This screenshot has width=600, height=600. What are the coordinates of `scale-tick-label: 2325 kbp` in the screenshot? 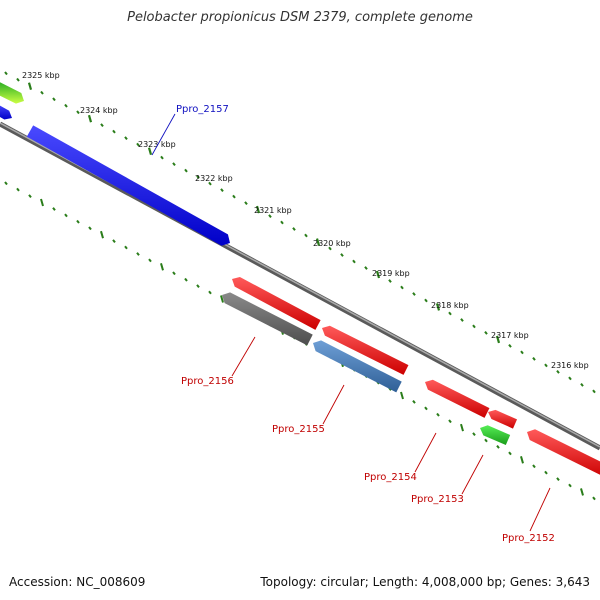 It's located at (41, 75).